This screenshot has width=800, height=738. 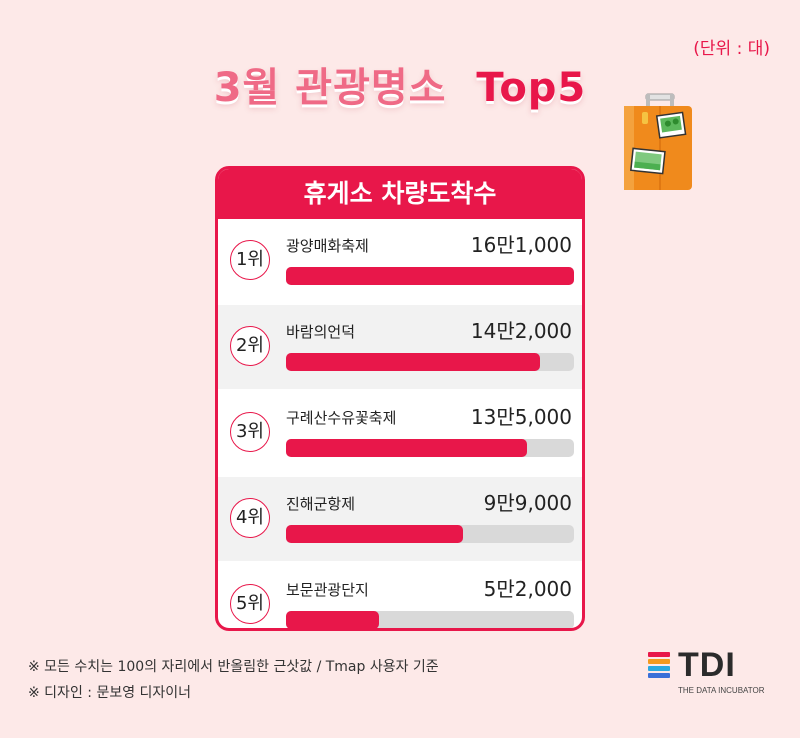 What do you see at coordinates (521, 245) in the screenshot?
I see `value-label: 16만1,000` at bounding box center [521, 245].